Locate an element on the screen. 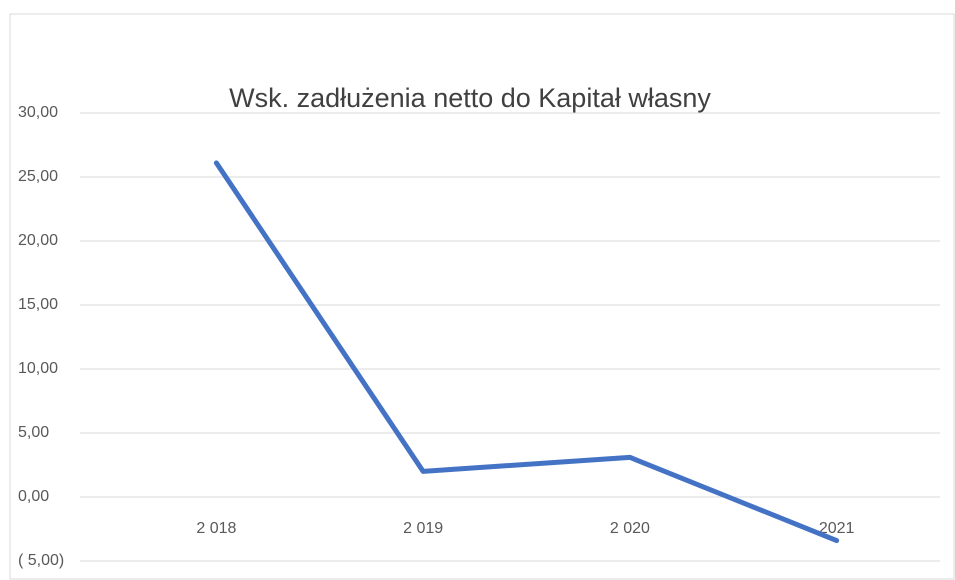  x-tick-label: 2 018 is located at coordinates (216, 528).